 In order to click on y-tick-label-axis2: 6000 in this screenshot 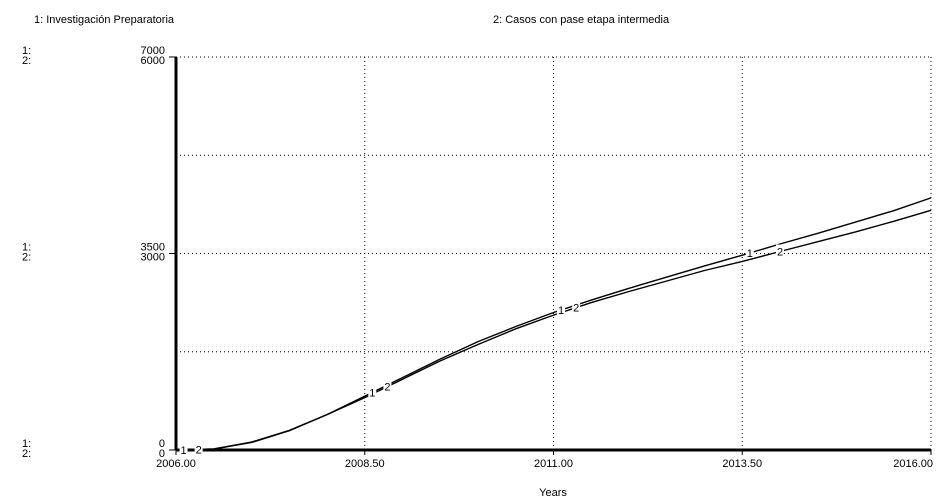, I will do `click(153, 61)`.